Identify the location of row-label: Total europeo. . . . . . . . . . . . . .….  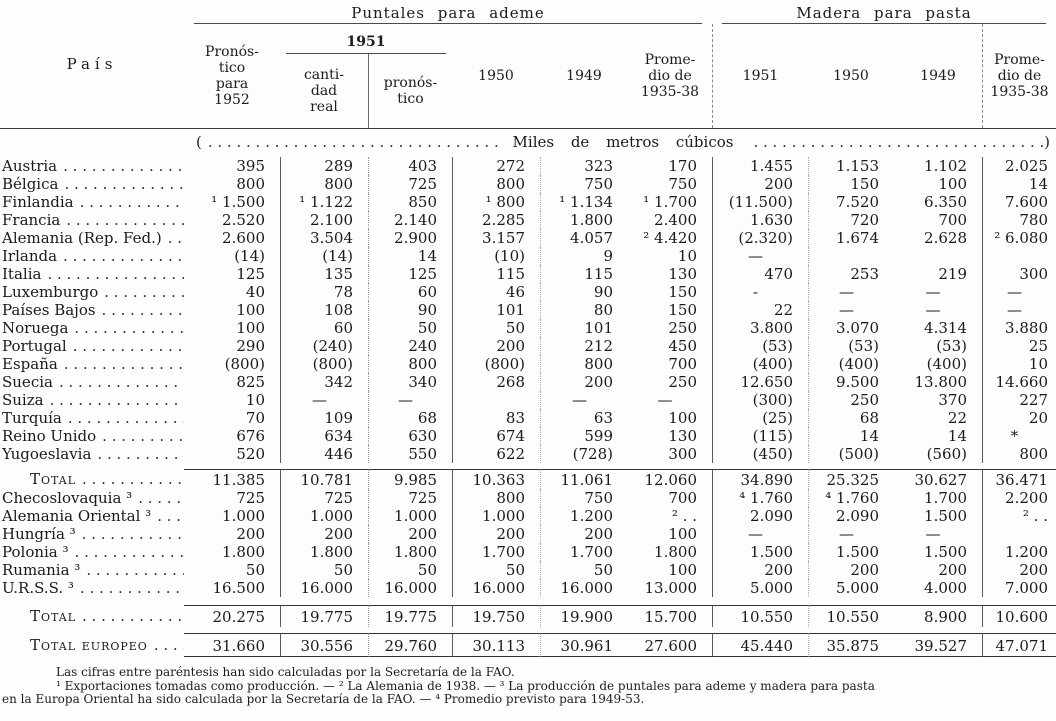
(92, 645).